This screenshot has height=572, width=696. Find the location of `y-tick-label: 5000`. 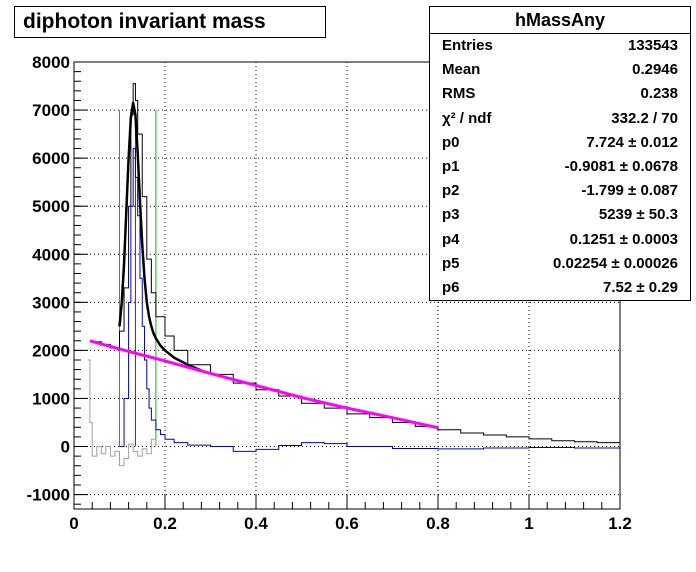

y-tick-label: 5000 is located at coordinates (51, 206).